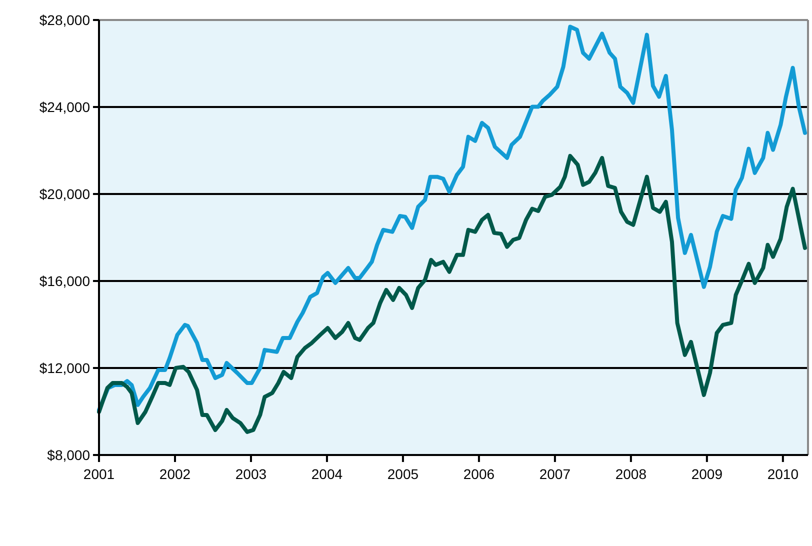  What do you see at coordinates (327, 474) in the screenshot?
I see `x-tick-label: 2004` at bounding box center [327, 474].